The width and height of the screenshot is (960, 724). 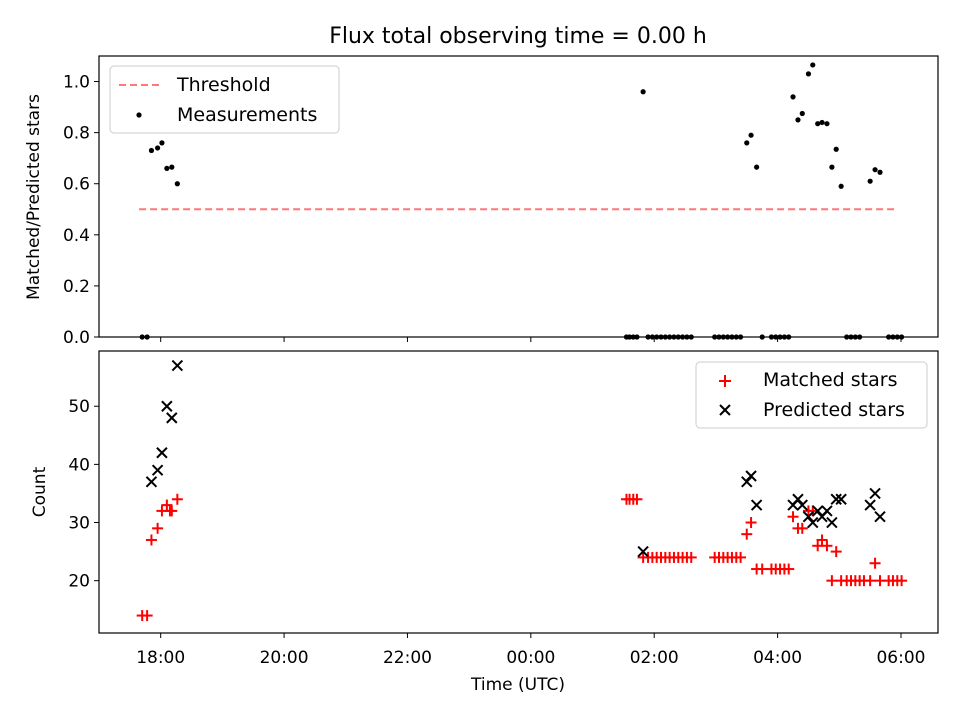 What do you see at coordinates (79, 582) in the screenshot?
I see `y-tick-label: 20` at bounding box center [79, 582].